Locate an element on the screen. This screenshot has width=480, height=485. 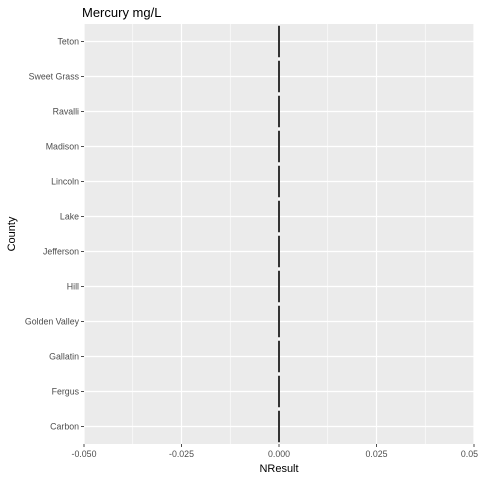
bar-lake is located at coordinates (279, 216).